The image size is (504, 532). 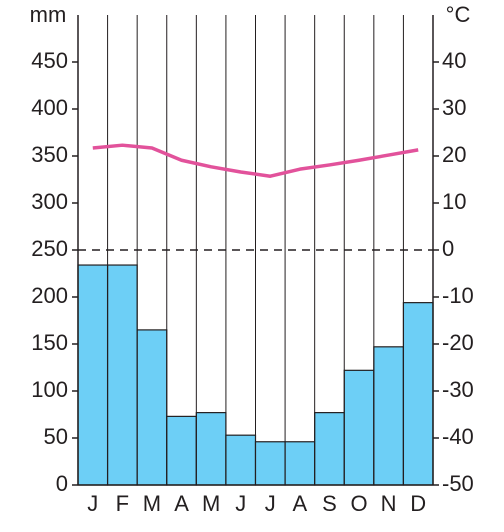 What do you see at coordinates (458, 14) in the screenshot?
I see `y2-axis-label: °C` at bounding box center [458, 14].